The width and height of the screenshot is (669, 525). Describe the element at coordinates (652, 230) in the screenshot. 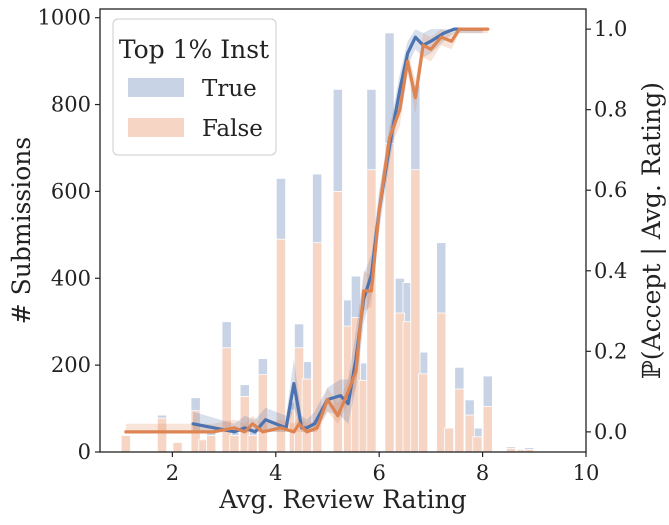

I see `y-axis-right-label: ℙ(Accept | Avg. Rating)` at that location.